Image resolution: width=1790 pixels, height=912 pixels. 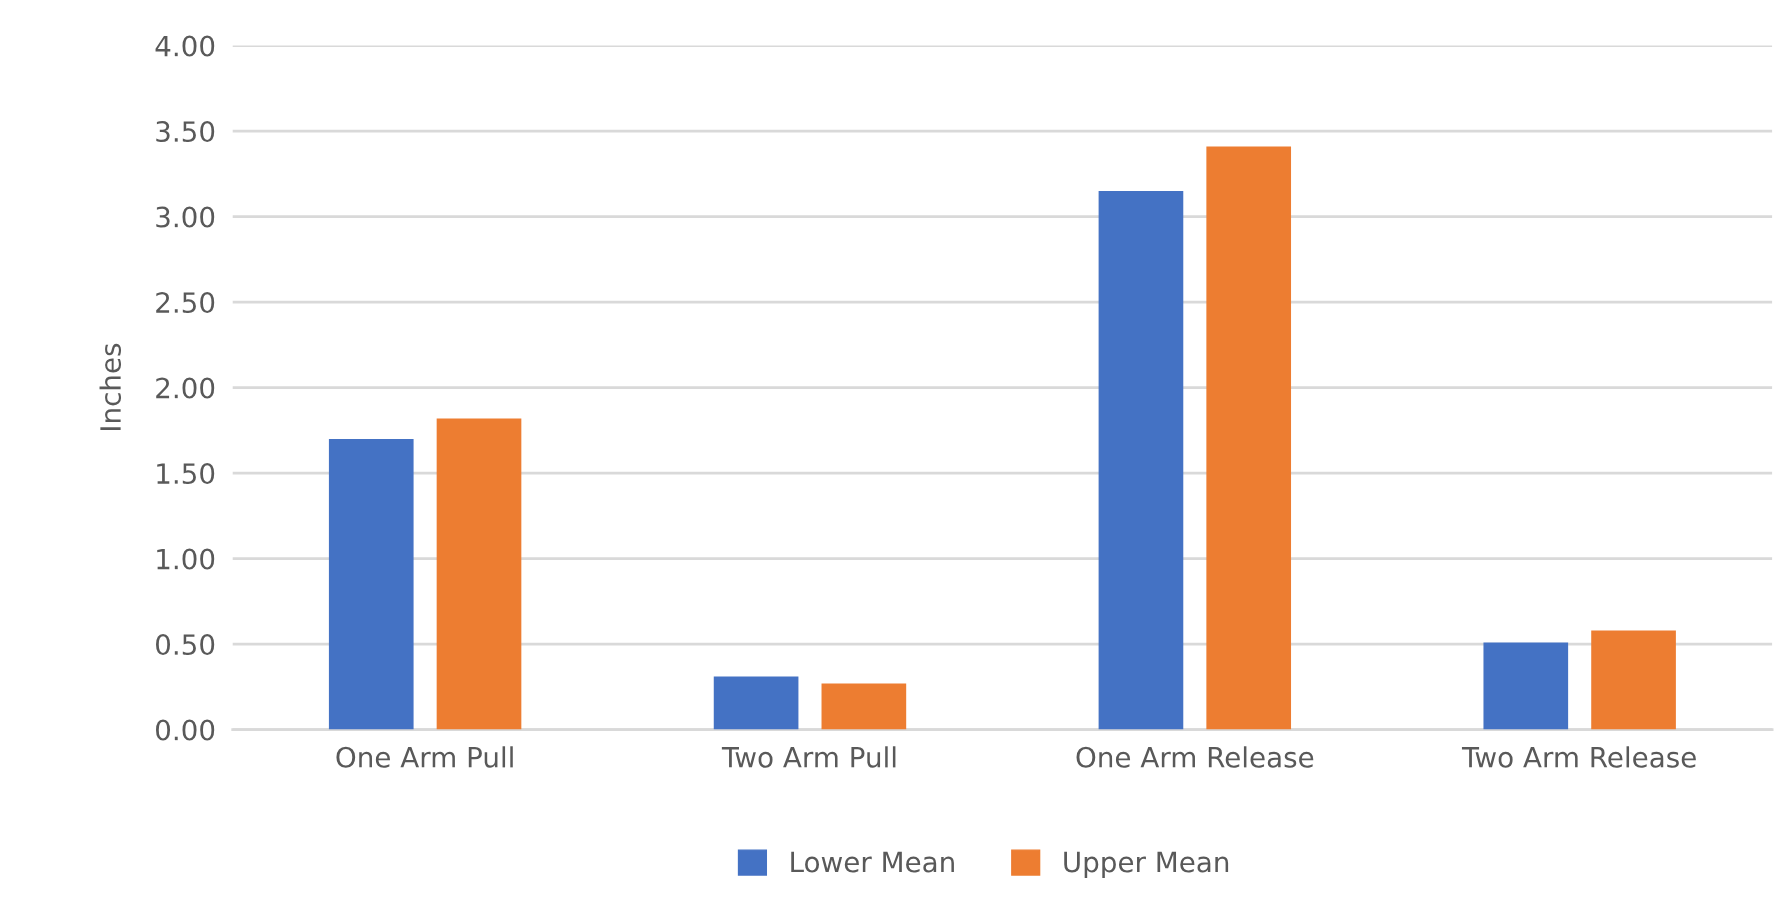 I want to click on y-tick-label: 1.50, so click(x=186, y=474).